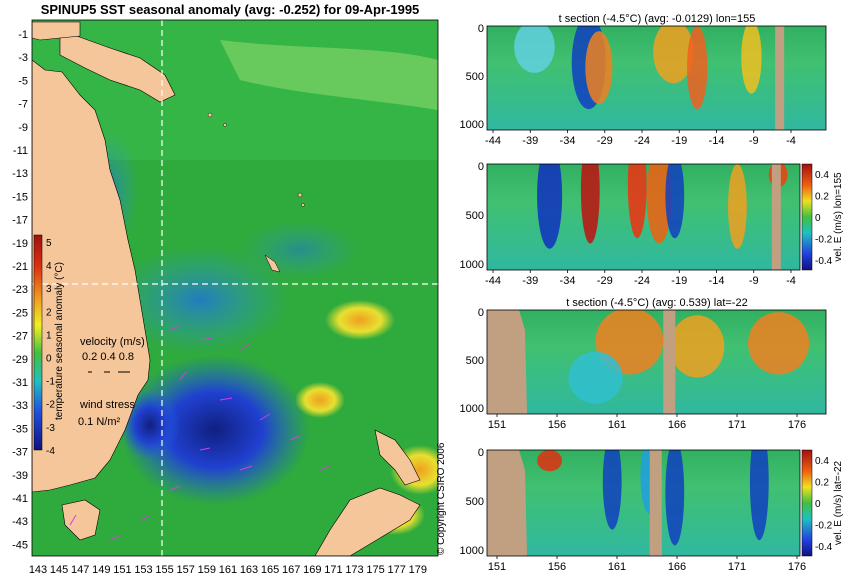 The height and width of the screenshot is (580, 850). What do you see at coordinates (49, 289) in the screenshot?
I see `map-colorbar-tick-label: 3` at bounding box center [49, 289].